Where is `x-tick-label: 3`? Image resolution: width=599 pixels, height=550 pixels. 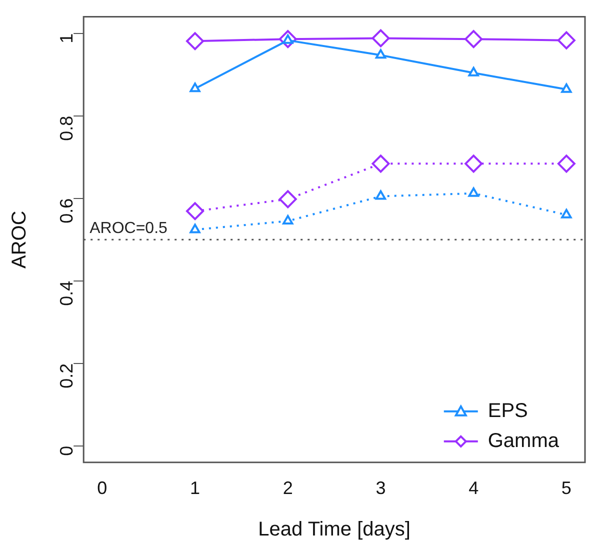
x-tick-label: 3 is located at coordinates (381, 488).